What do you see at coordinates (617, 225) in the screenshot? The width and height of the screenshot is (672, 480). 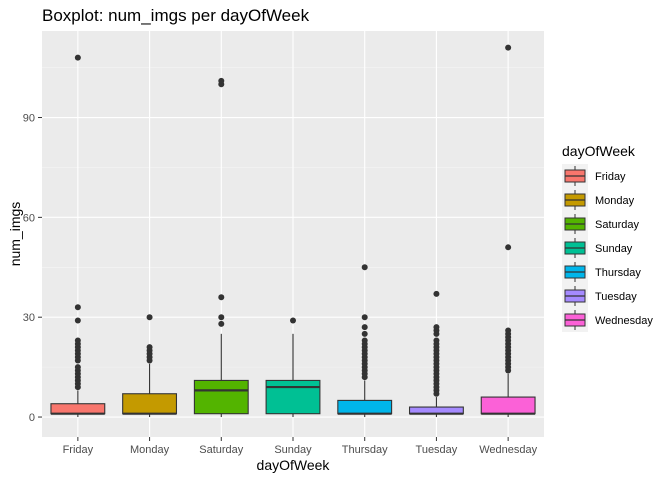 I see `legend-label: Saturday` at bounding box center [617, 225].